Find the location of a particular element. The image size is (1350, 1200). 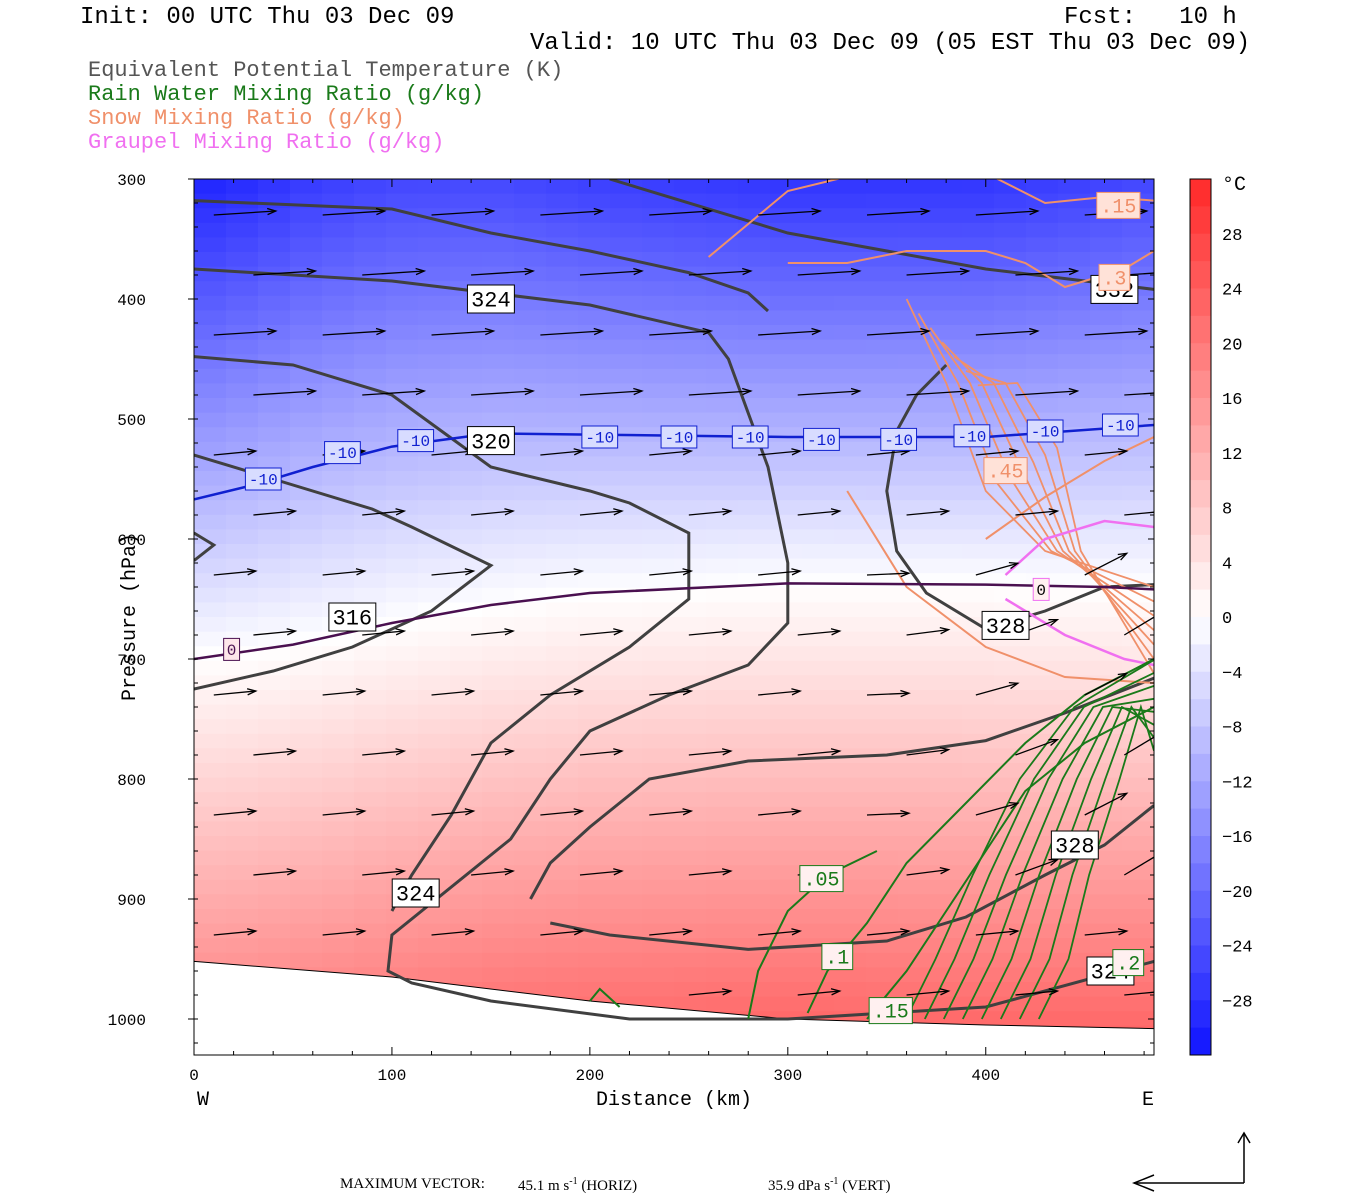

contour-label-iso0: 0 is located at coordinates (232, 649).